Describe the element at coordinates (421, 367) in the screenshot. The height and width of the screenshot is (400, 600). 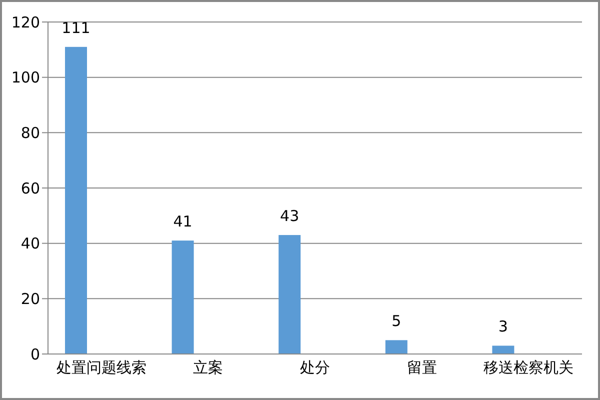
I see `x-tick-label: 留置` at that location.